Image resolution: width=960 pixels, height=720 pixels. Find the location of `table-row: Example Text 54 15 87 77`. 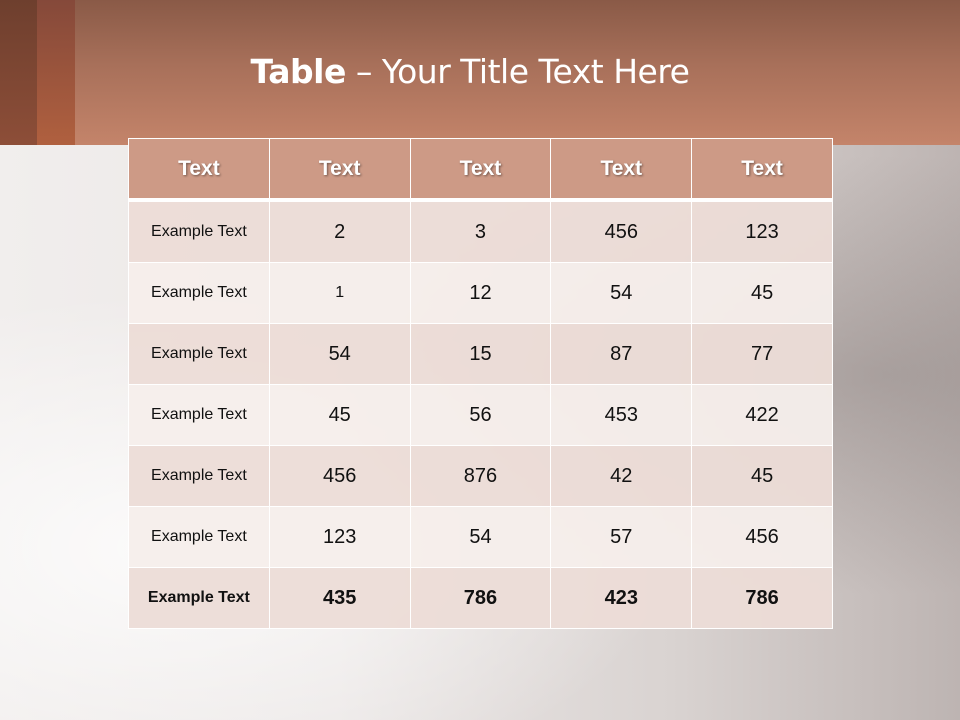

table-row: Example Text 54 15 87 77 is located at coordinates (480, 354).